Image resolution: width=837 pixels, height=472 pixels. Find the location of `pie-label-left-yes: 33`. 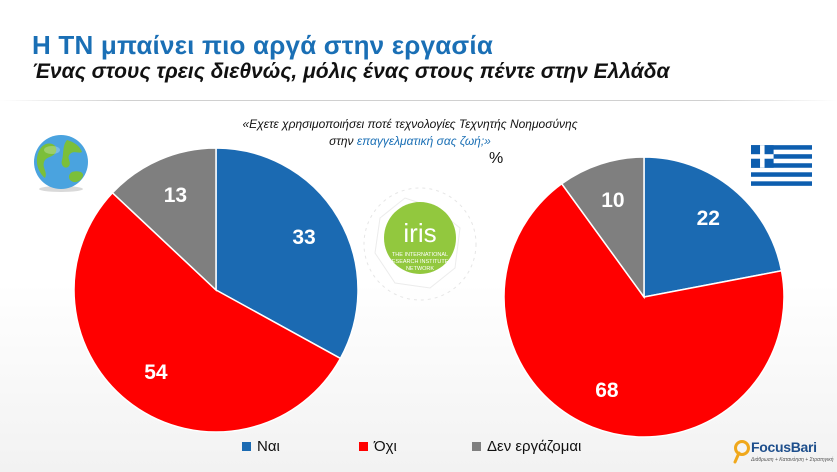

pie-label-left-yes: 33 is located at coordinates (304, 237).